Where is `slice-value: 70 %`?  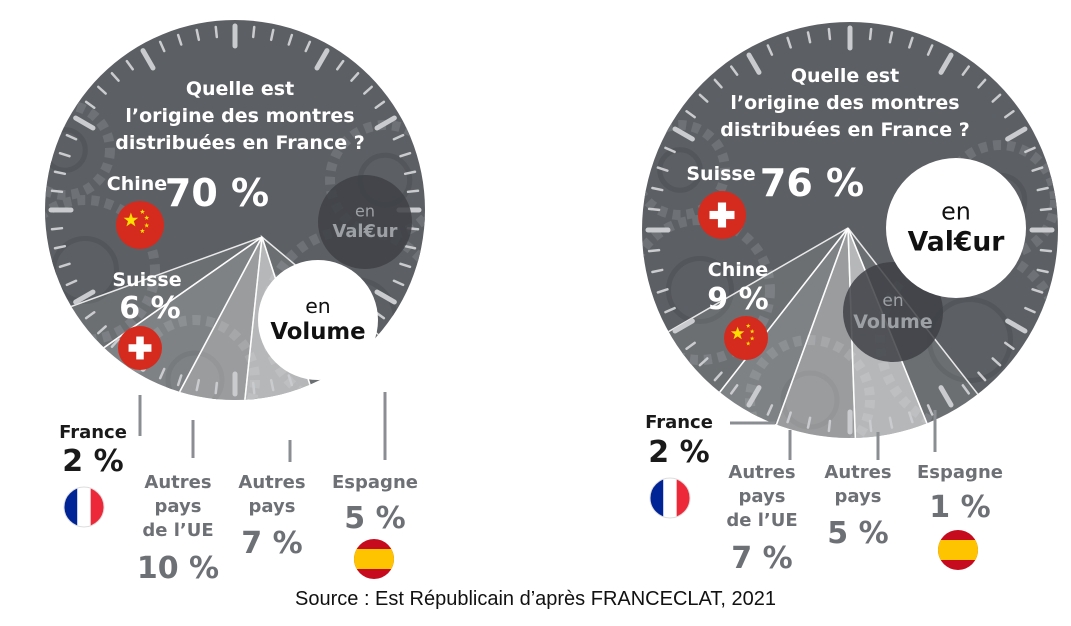
slice-value: 70 % is located at coordinates (217, 193).